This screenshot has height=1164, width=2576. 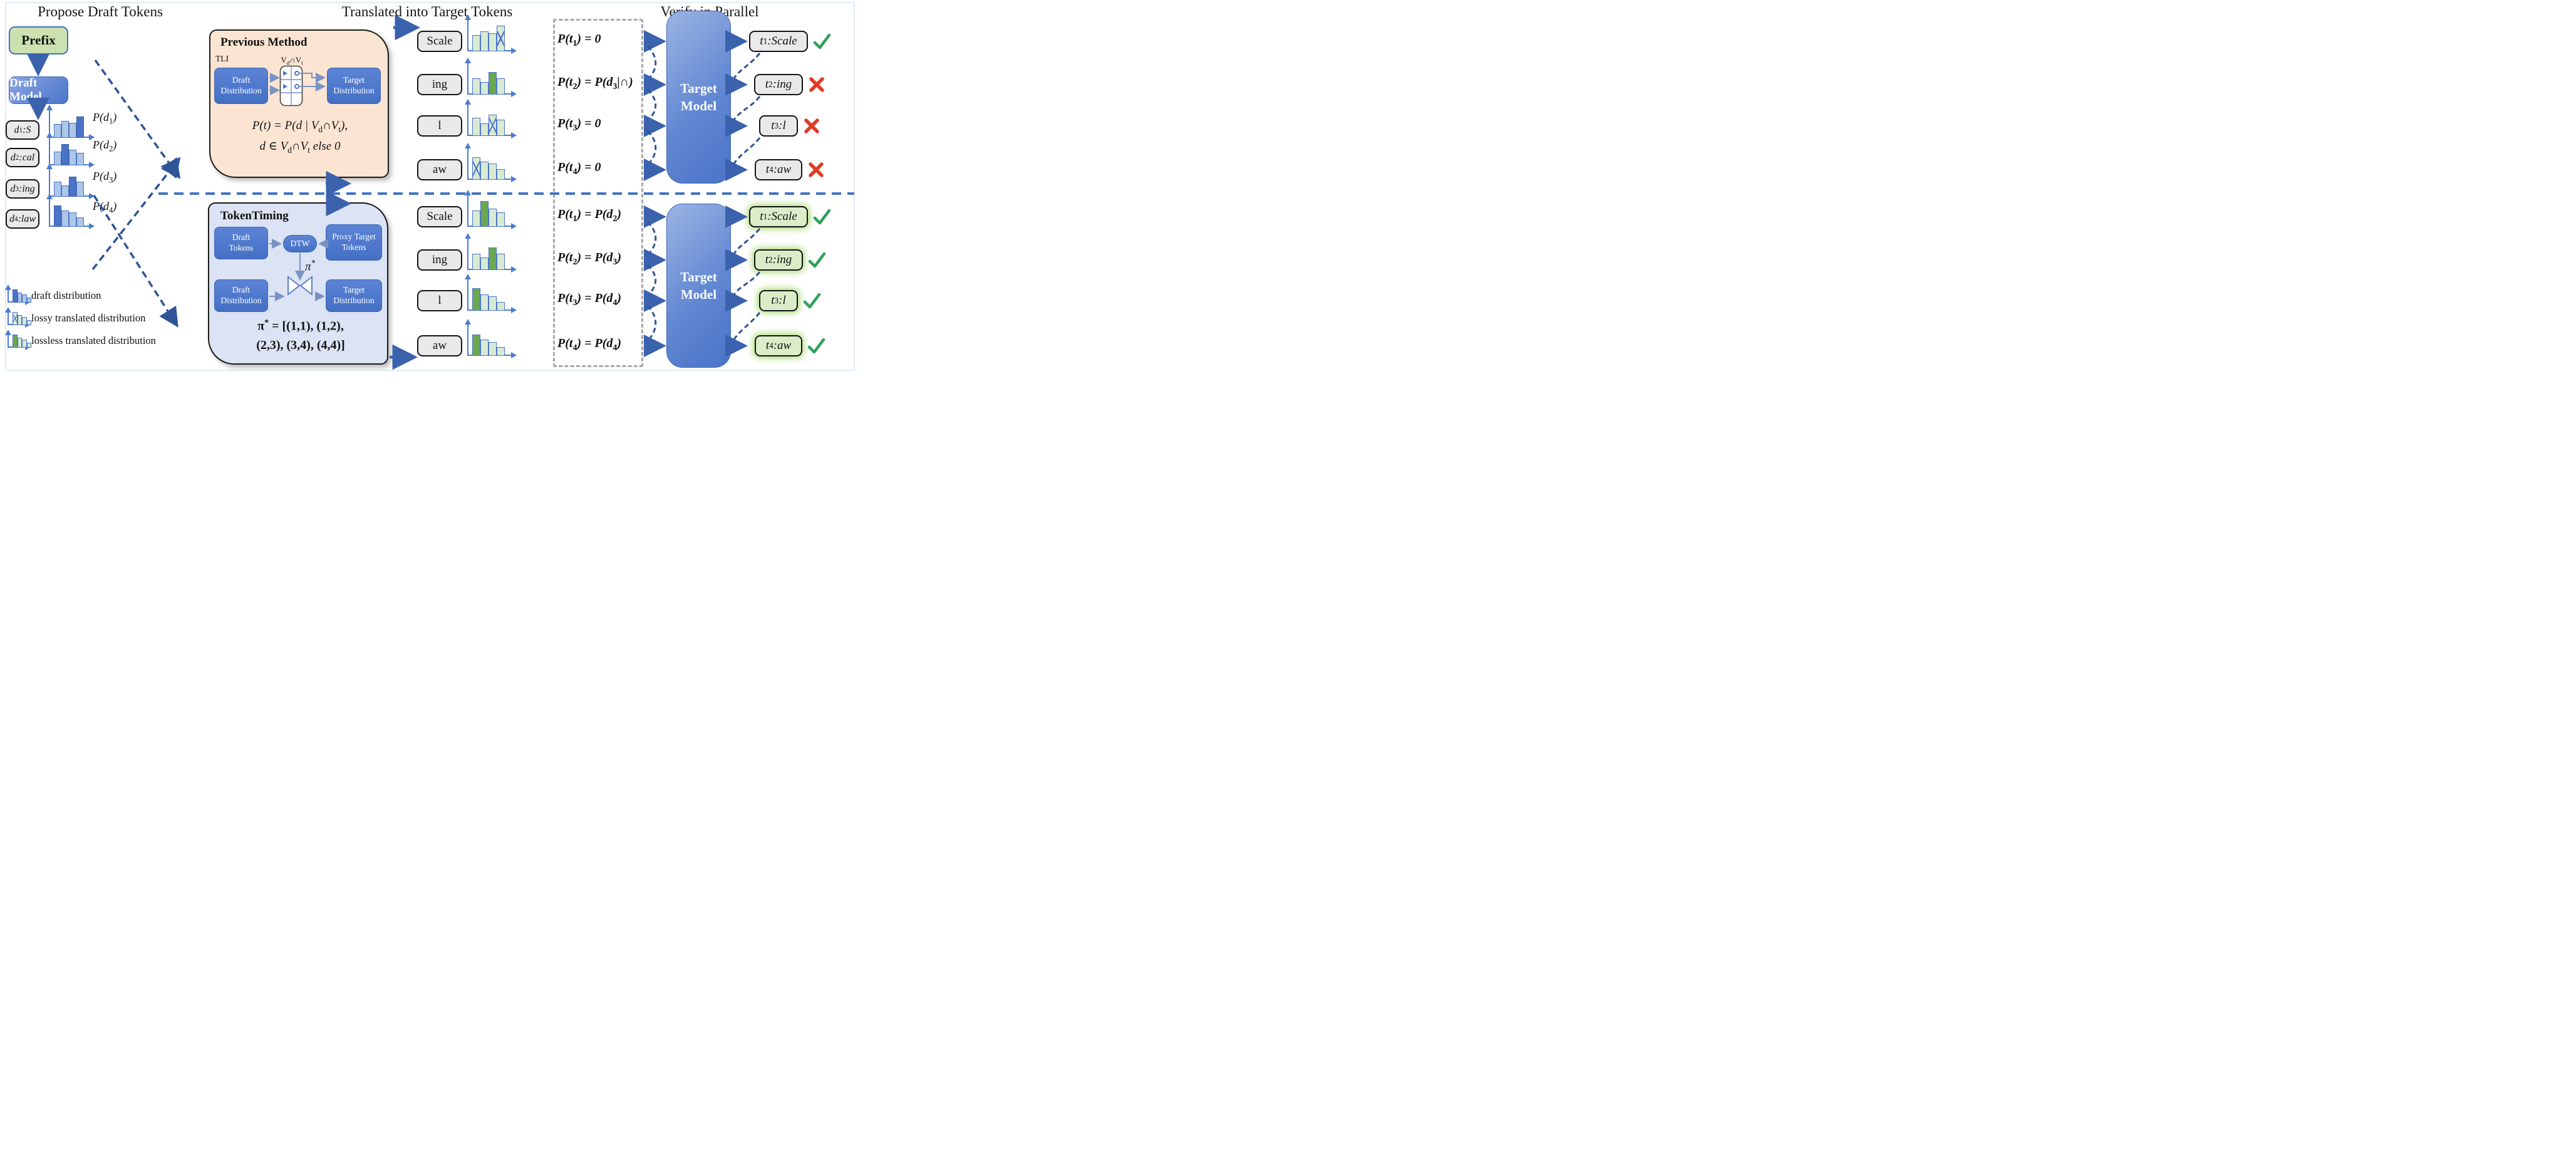 I want to click on draft-token-box: d 3:ing, so click(x=22, y=189).